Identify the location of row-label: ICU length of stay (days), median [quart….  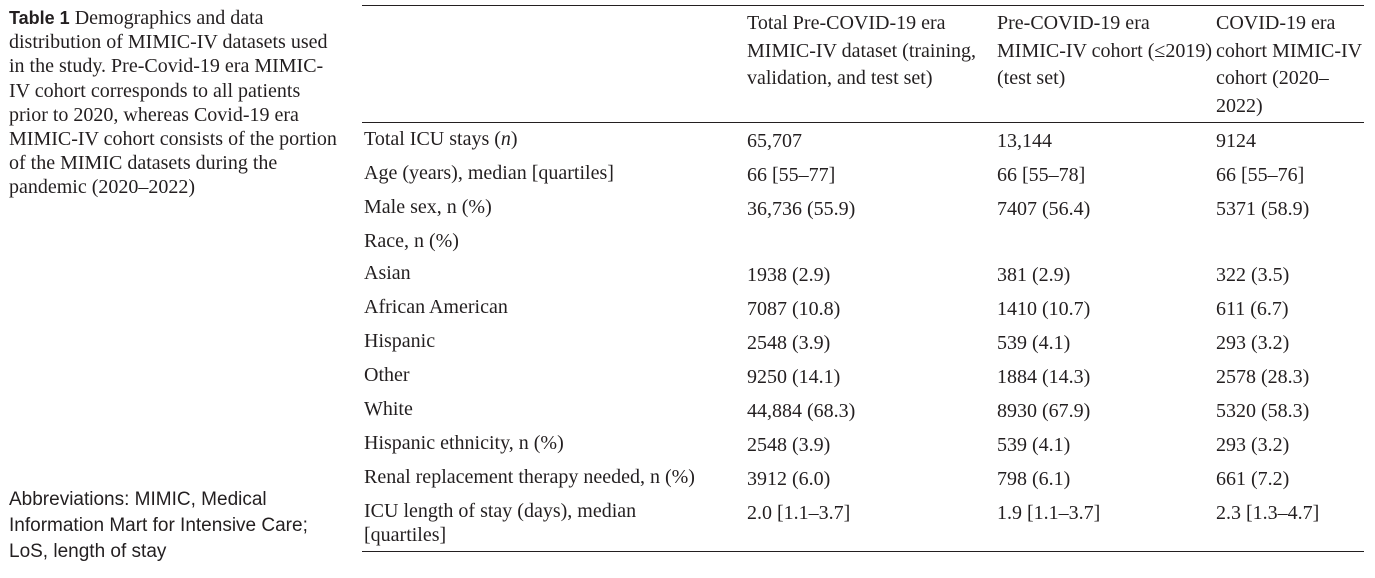
(500, 523).